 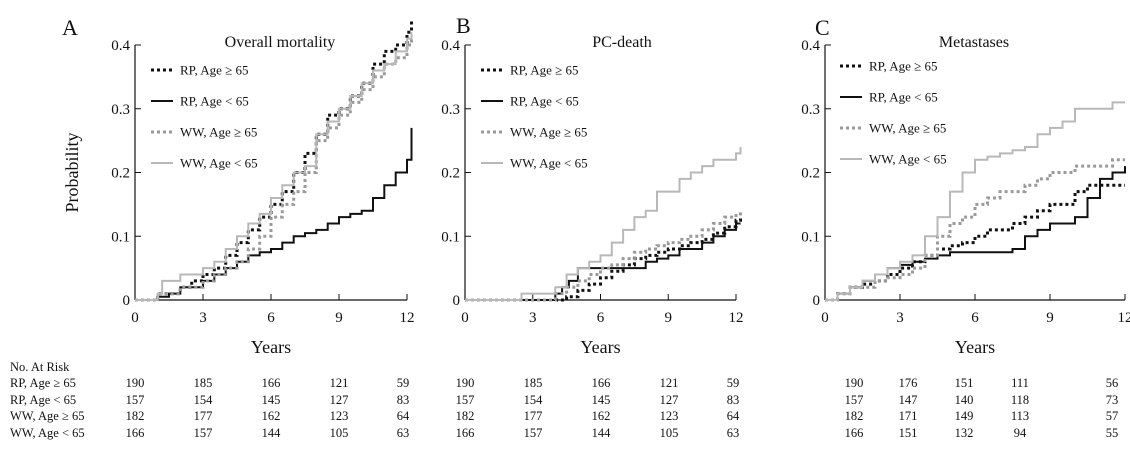 What do you see at coordinates (43, 383) in the screenshot?
I see `risk-row-label: RP, Age ≥ 65` at bounding box center [43, 383].